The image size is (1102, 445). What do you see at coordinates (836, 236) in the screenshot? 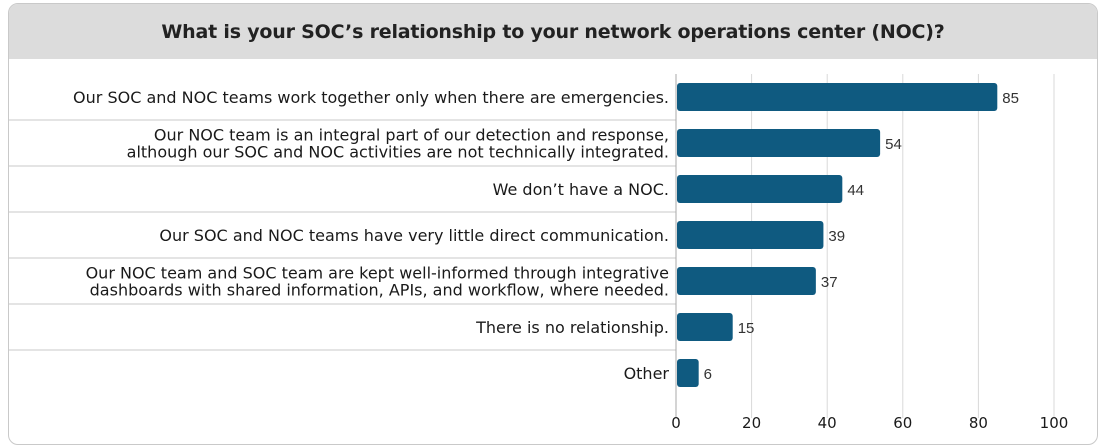
I see `value-label: 39` at bounding box center [836, 236].